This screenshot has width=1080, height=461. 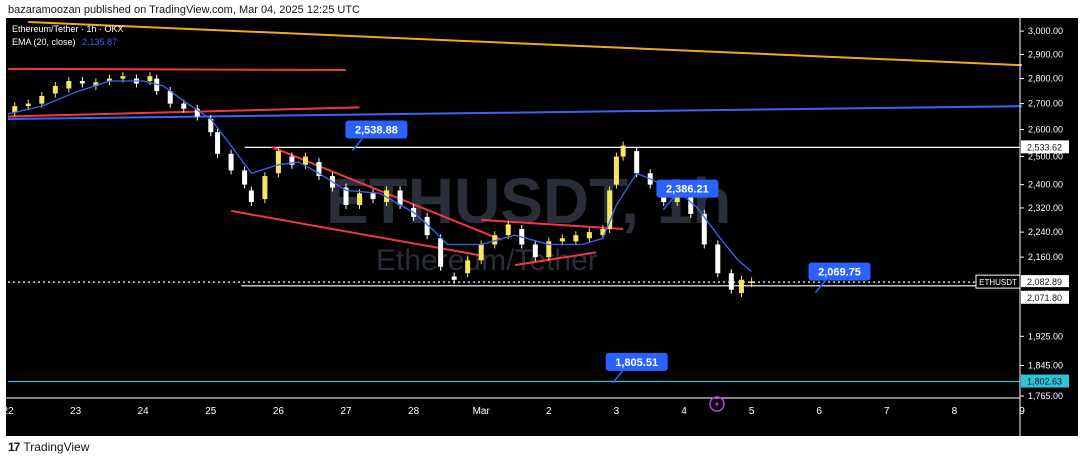 I want to click on x-tick-label-9: 3, so click(x=617, y=411).